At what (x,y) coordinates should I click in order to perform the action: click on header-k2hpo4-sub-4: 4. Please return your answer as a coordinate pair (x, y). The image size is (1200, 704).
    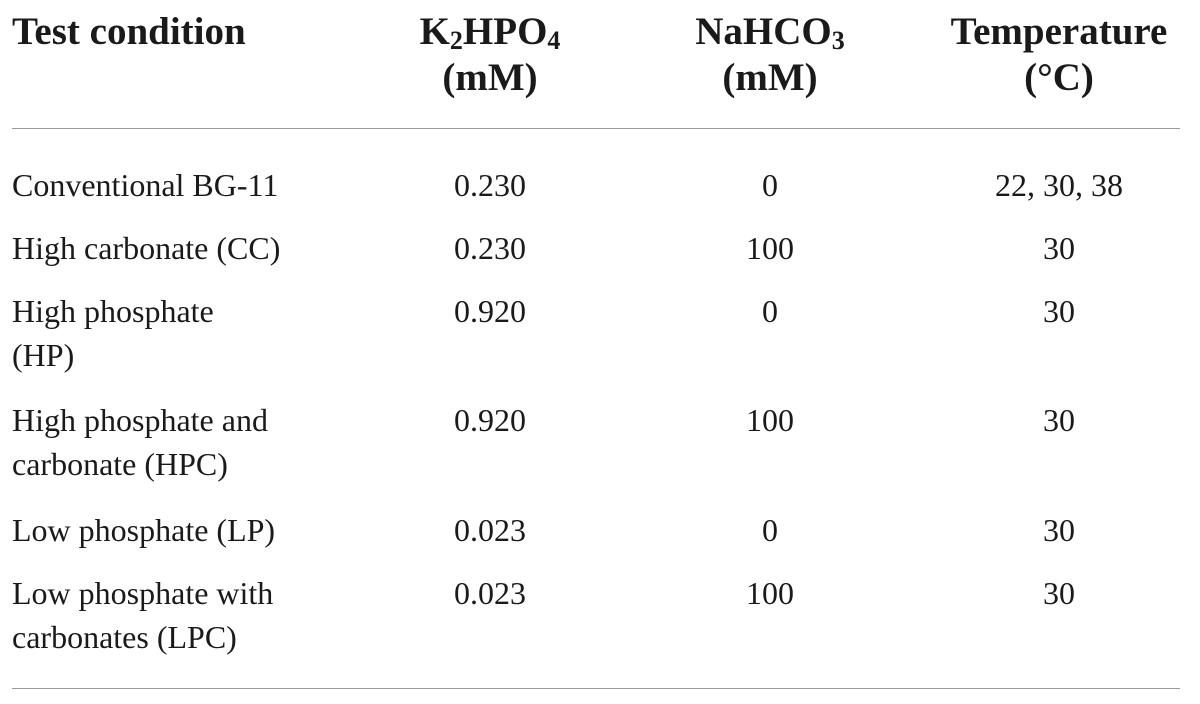
    Looking at the image, I should click on (554, 40).